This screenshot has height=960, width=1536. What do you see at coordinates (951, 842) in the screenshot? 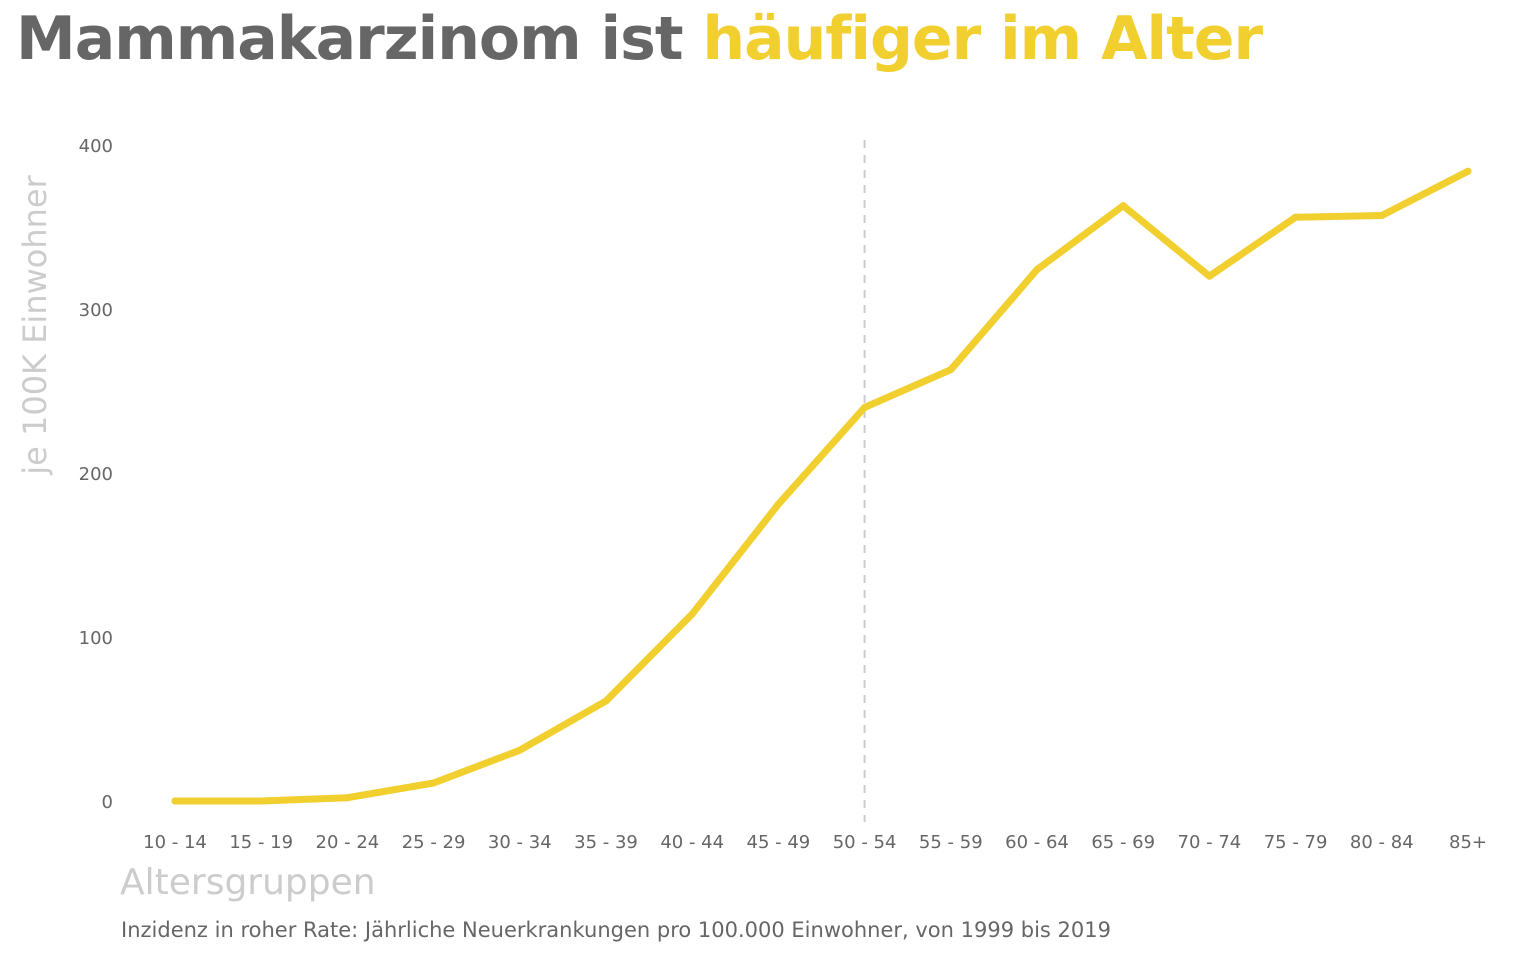
I see `x-tick-label: 55 - 59` at bounding box center [951, 842].